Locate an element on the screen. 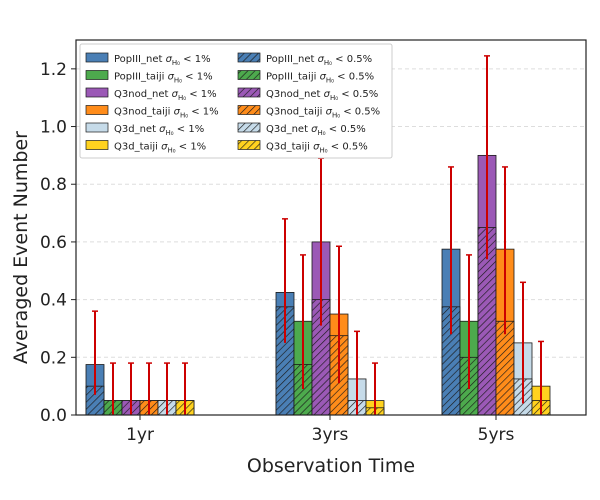  legend-swatch-PopIII_taiji-half-pct is located at coordinates (249, 75).